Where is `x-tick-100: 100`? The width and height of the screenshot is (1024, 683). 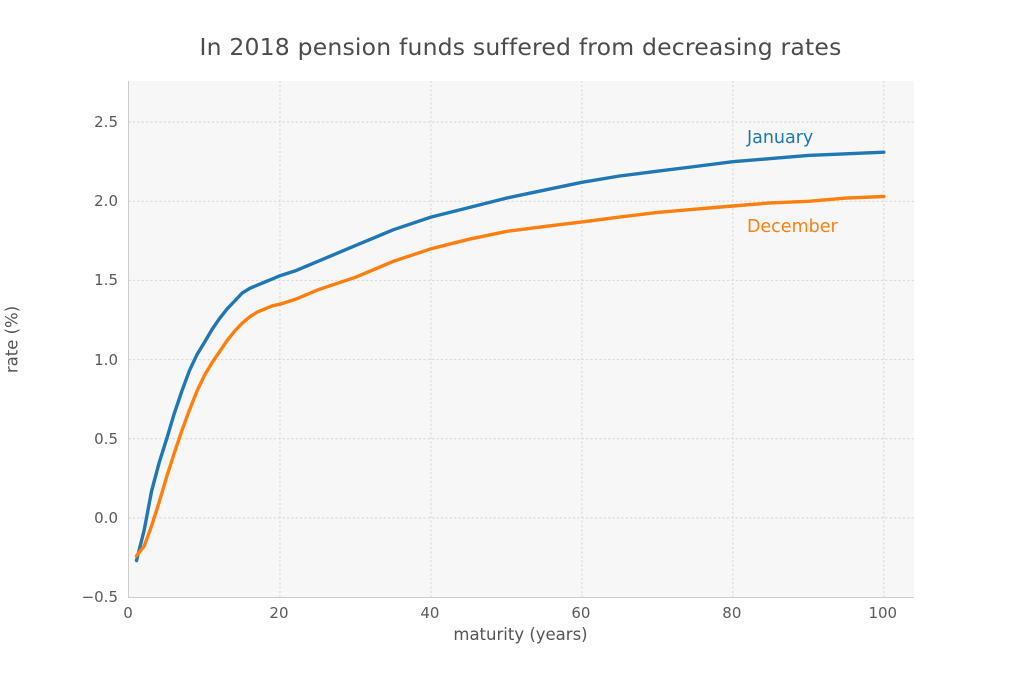 x-tick-100: 100 is located at coordinates (883, 613).